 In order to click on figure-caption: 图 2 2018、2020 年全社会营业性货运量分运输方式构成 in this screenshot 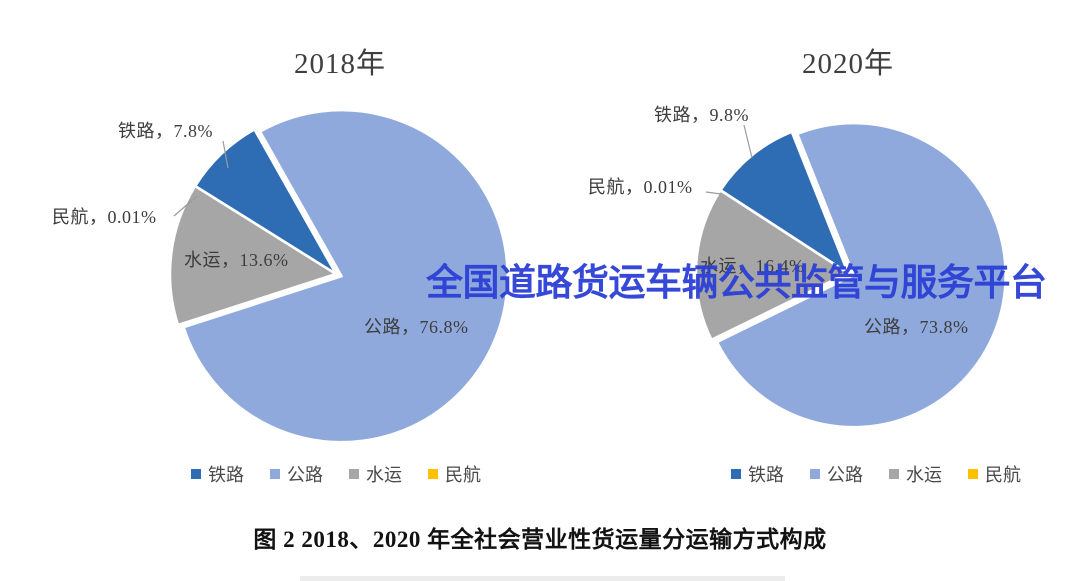, I will do `click(540, 539)`.